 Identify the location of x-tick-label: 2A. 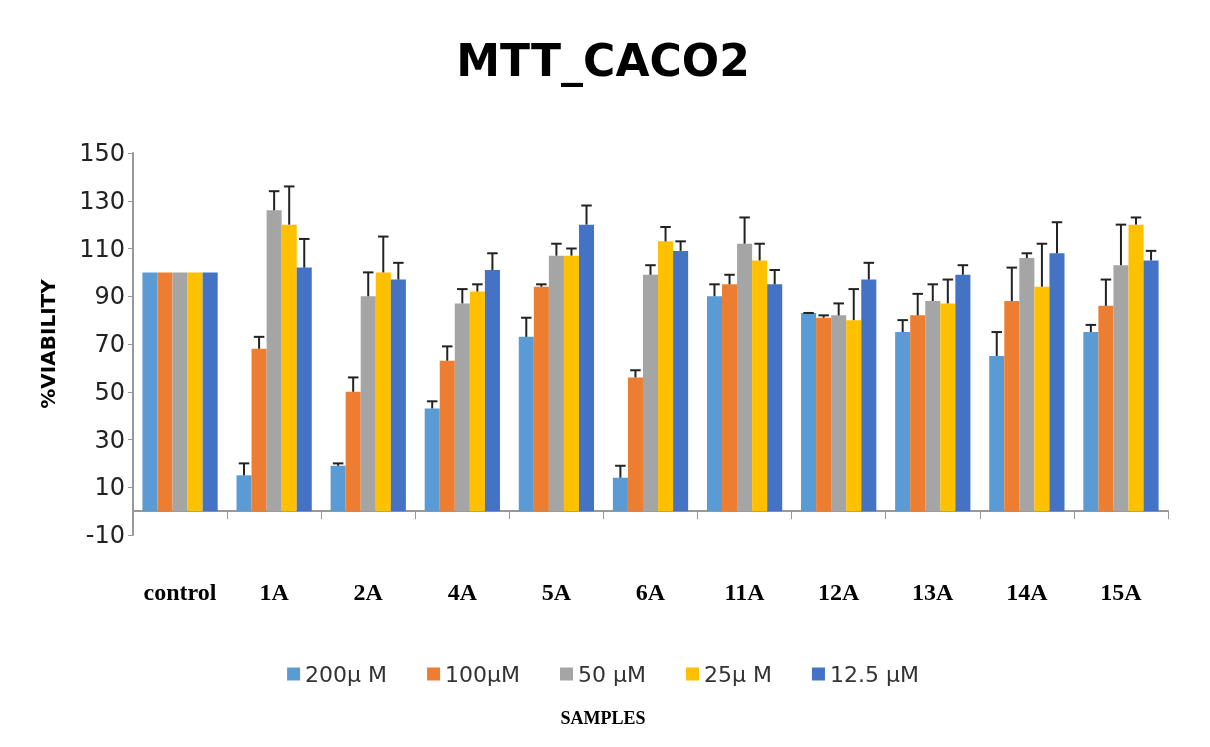
(368, 592).